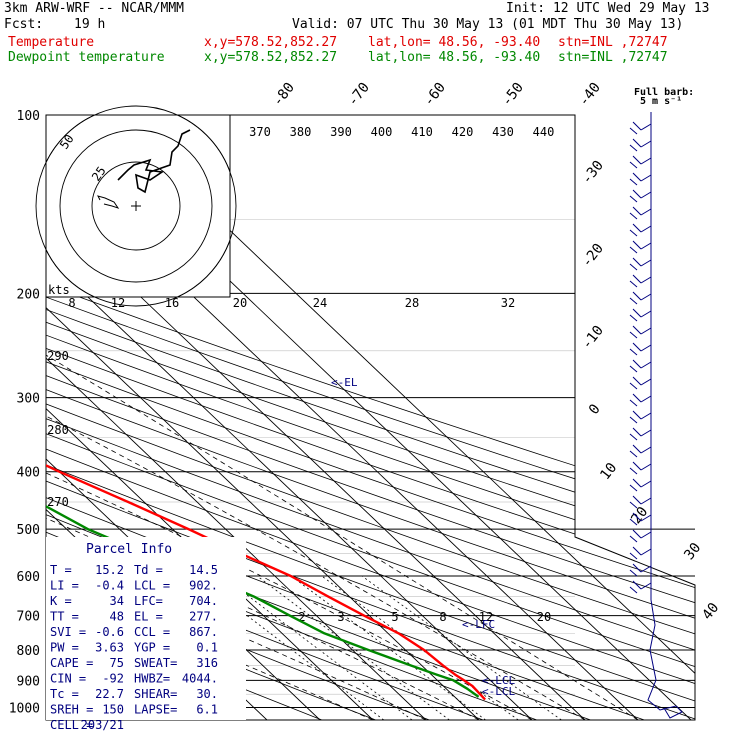 The height and width of the screenshot is (740, 740). What do you see at coordinates (118, 303) in the screenshot?
I see `hodo-speed-label: 12` at bounding box center [118, 303].